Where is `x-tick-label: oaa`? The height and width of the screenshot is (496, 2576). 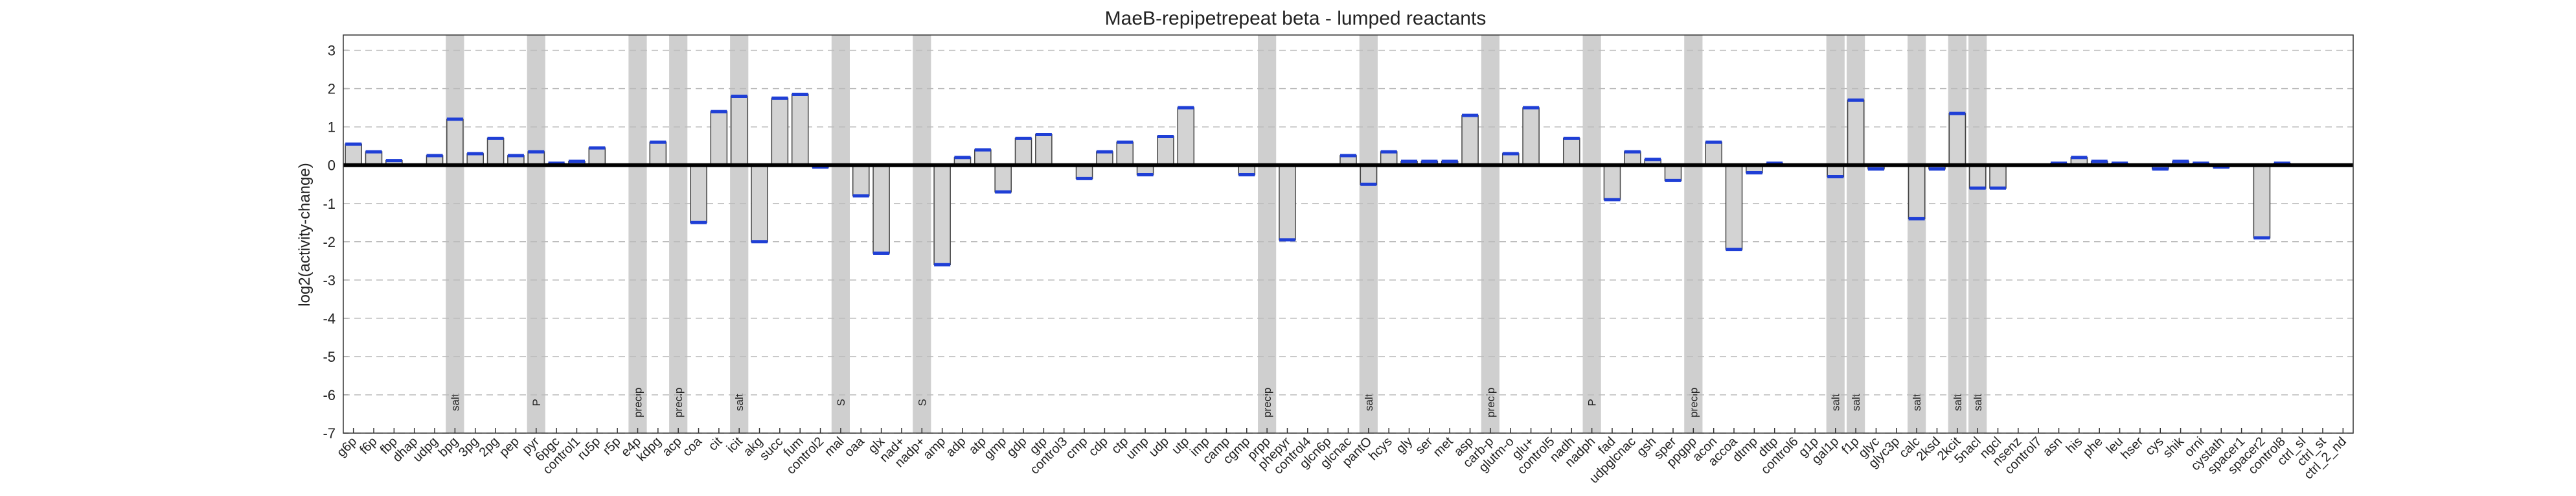
x-tick-label: oaa is located at coordinates (855, 447).